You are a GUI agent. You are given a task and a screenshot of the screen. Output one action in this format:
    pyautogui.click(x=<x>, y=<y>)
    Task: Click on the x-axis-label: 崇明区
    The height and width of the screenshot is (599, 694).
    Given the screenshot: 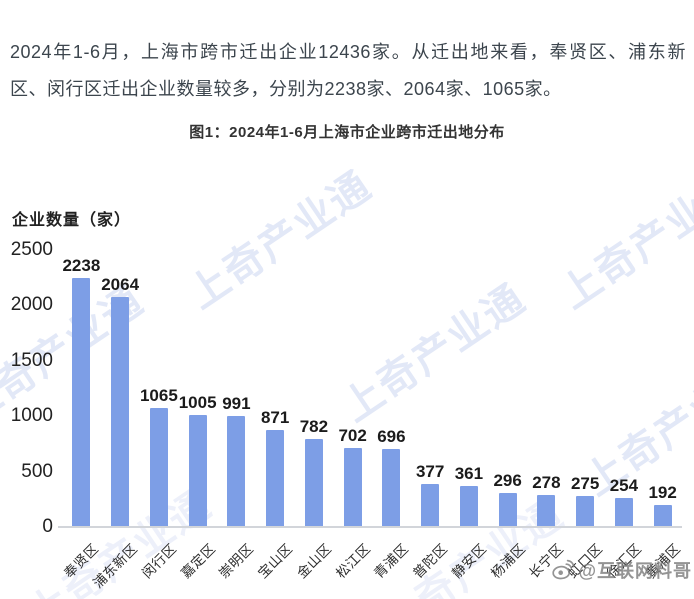 What is the action you would take?
    pyautogui.click(x=236, y=561)
    